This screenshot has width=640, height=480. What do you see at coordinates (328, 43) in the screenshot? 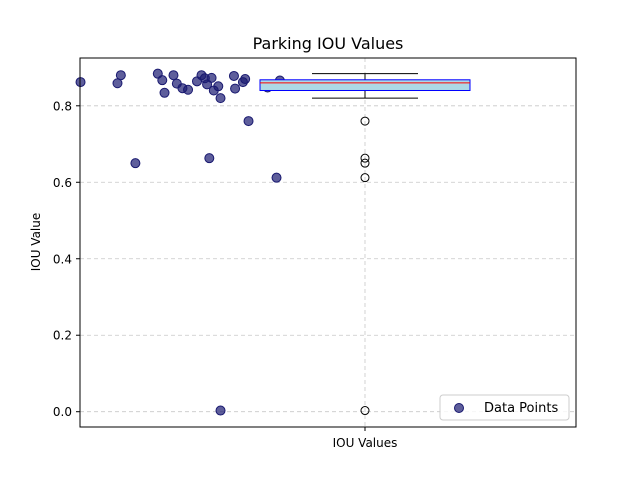
I see `chart-title: Parking IOU Values` at bounding box center [328, 43].